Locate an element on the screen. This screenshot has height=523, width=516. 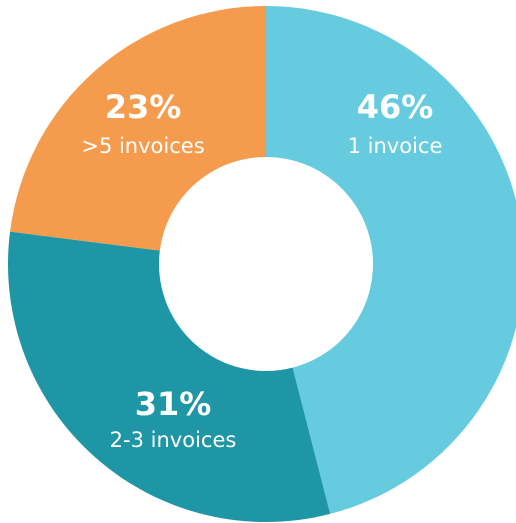
slice-1-invoice-category-label: 1 invoice is located at coordinates (395, 146).